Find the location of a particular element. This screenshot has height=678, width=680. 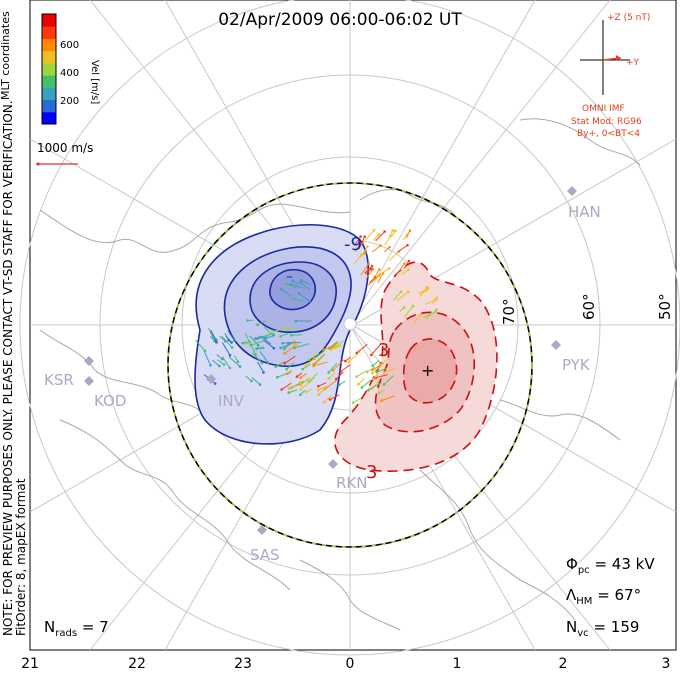

stat-subscript: HM is located at coordinates (584, 601).